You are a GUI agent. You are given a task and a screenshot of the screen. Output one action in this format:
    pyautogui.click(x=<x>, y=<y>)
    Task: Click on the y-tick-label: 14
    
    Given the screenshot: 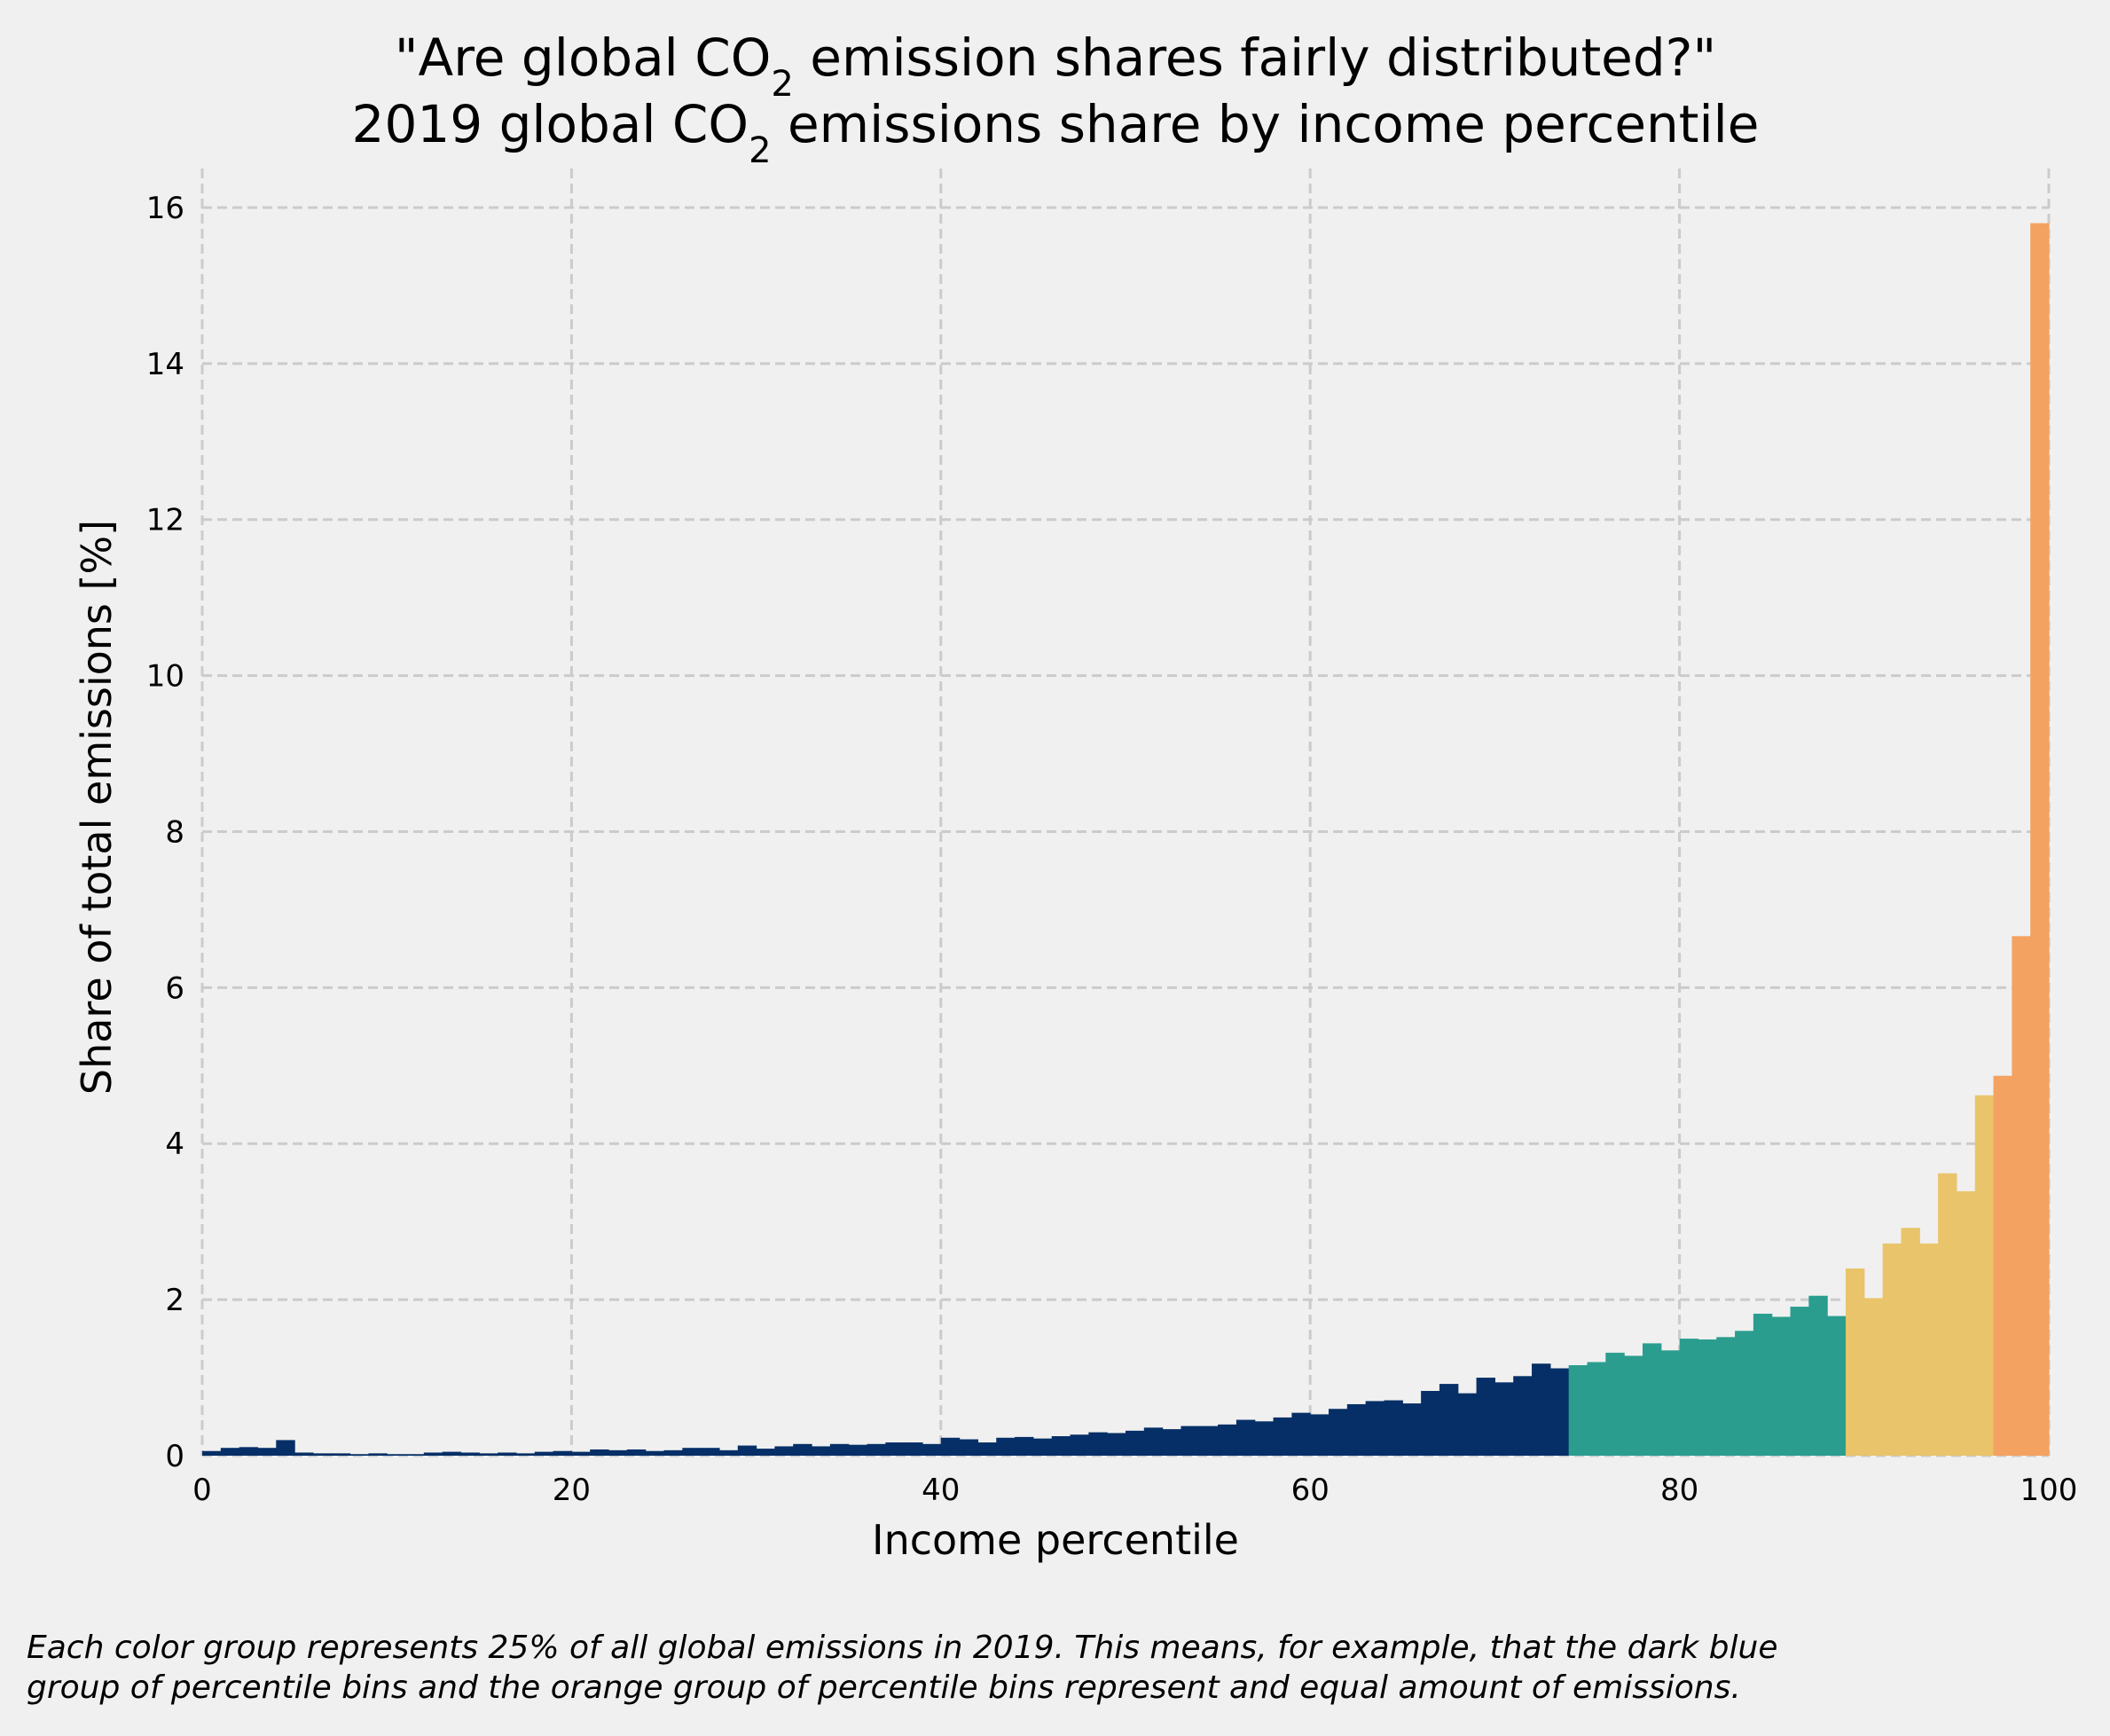 What is the action you would take?
    pyautogui.click(x=165, y=364)
    